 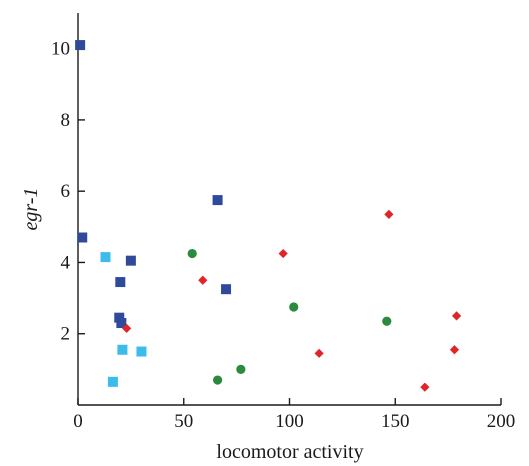 What do you see at coordinates (289, 452) in the screenshot?
I see `x-axis-label: locomotor activity` at bounding box center [289, 452].